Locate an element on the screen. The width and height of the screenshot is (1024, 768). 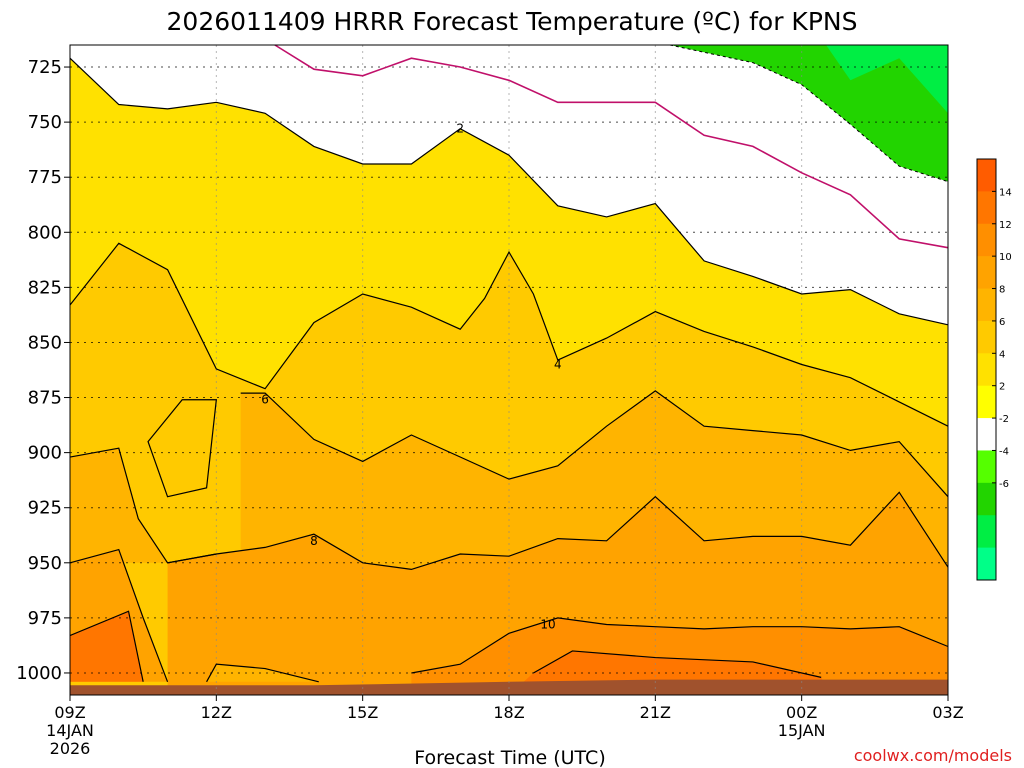
y-tick-label: 800 is located at coordinates (45, 232).